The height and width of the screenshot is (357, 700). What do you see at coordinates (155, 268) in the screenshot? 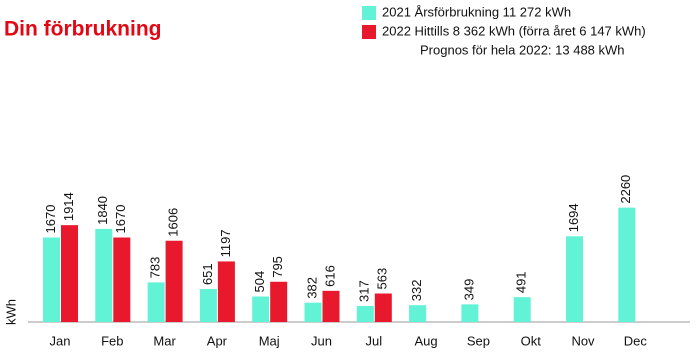
I see `value-label: 783` at bounding box center [155, 268].